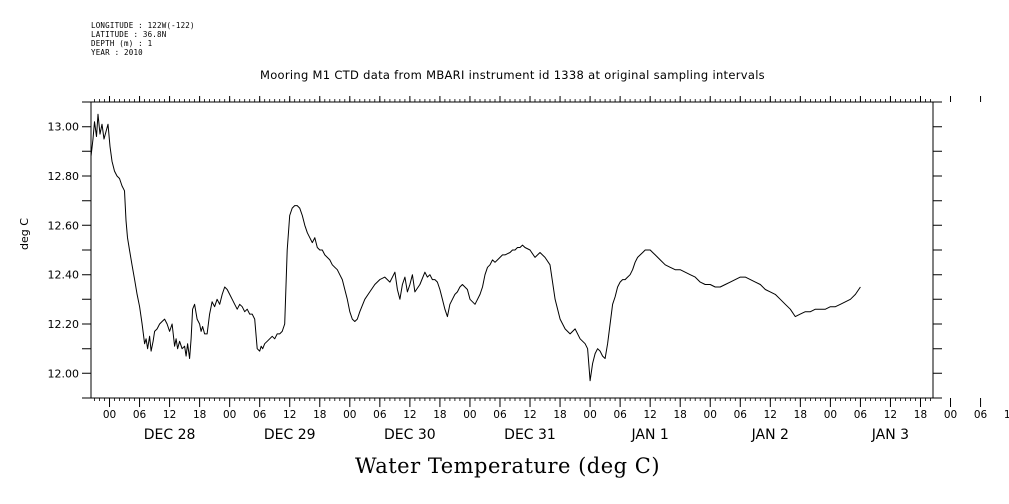  I want to click on longitude-text: LONGITUDE : 122W(-122), so click(143, 25).